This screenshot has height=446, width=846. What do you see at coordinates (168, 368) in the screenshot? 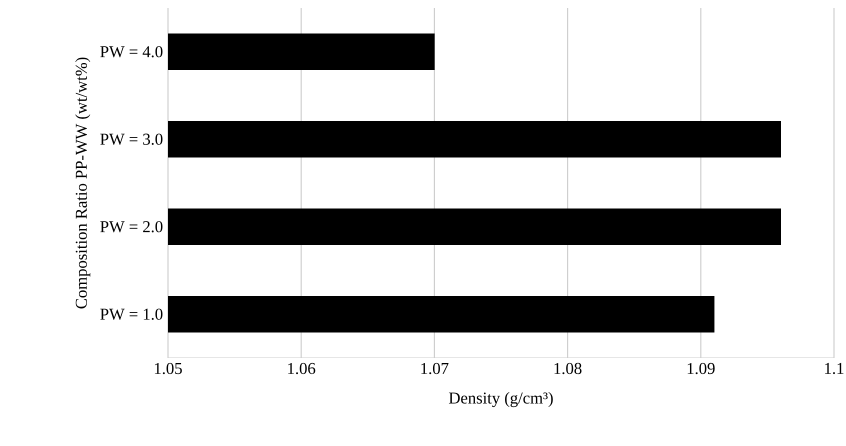
I see `x-tick-label: 1.05` at bounding box center [168, 368].